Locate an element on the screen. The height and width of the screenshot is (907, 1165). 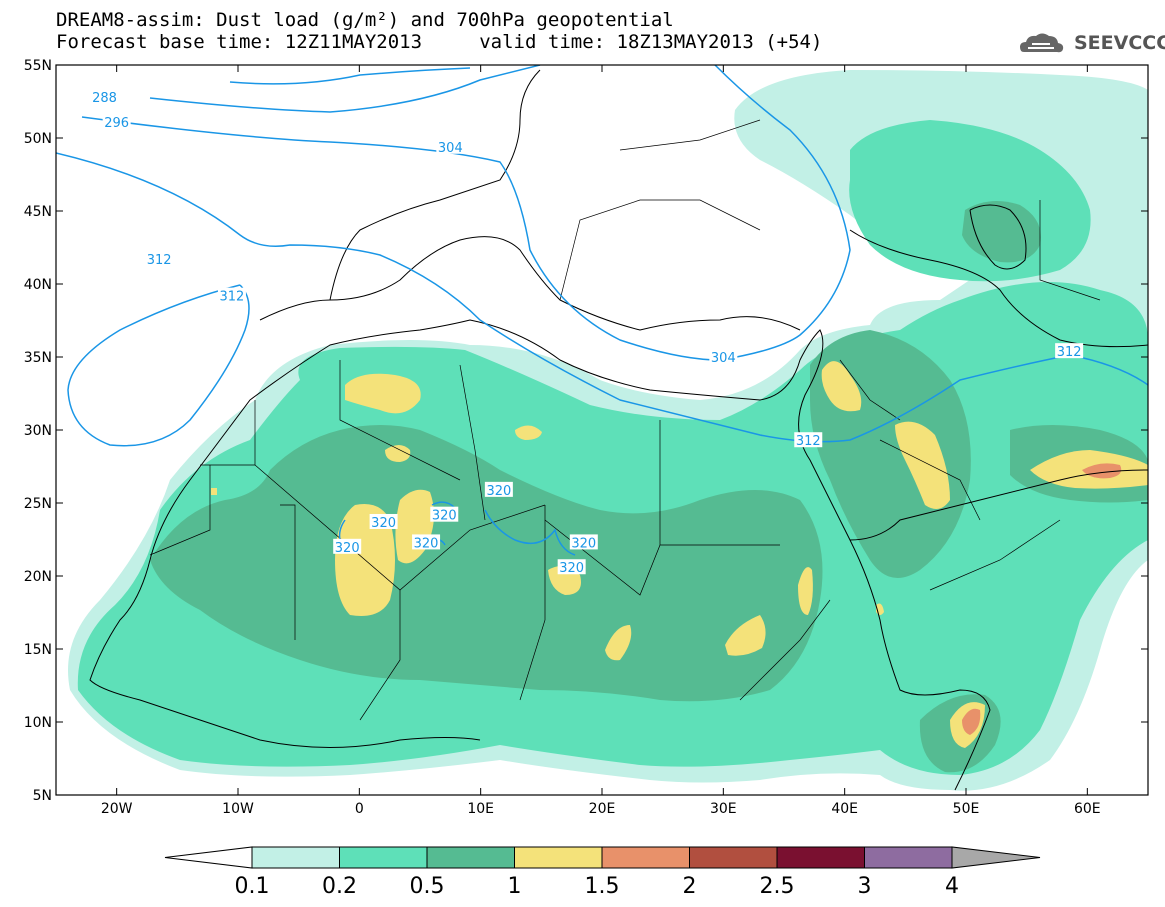
lon-tick-label: 0 is located at coordinates (359, 809).